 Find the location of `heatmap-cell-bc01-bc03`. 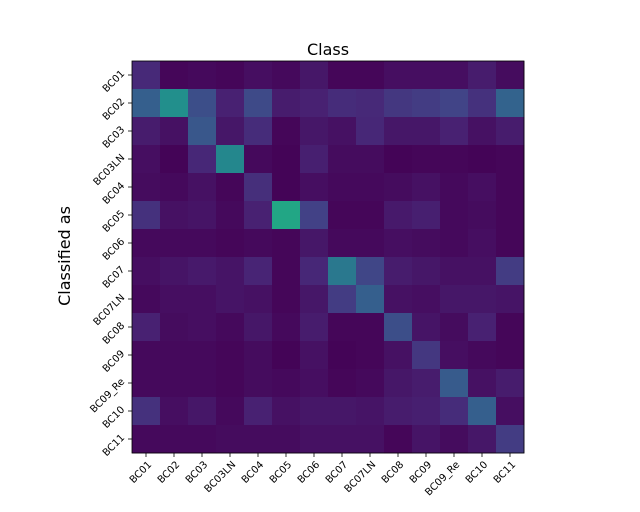

heatmap-cell-bc01-bc03 is located at coordinates (202, 75).